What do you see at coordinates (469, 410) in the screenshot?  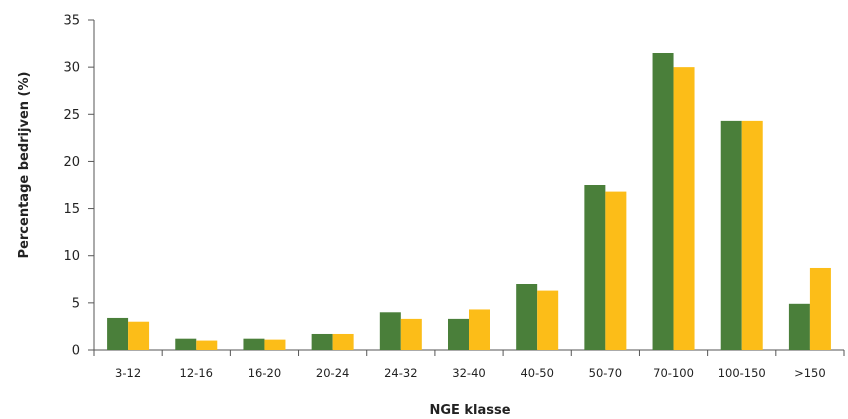 I see `x-axis-title: NGE klasse` at bounding box center [469, 410].